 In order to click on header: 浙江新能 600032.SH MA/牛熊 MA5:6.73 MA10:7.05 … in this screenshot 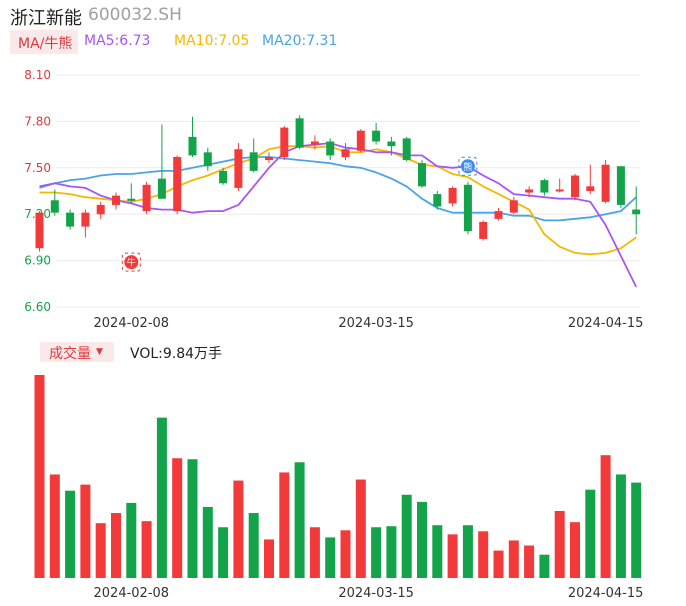, I will do `click(343, 30)`.